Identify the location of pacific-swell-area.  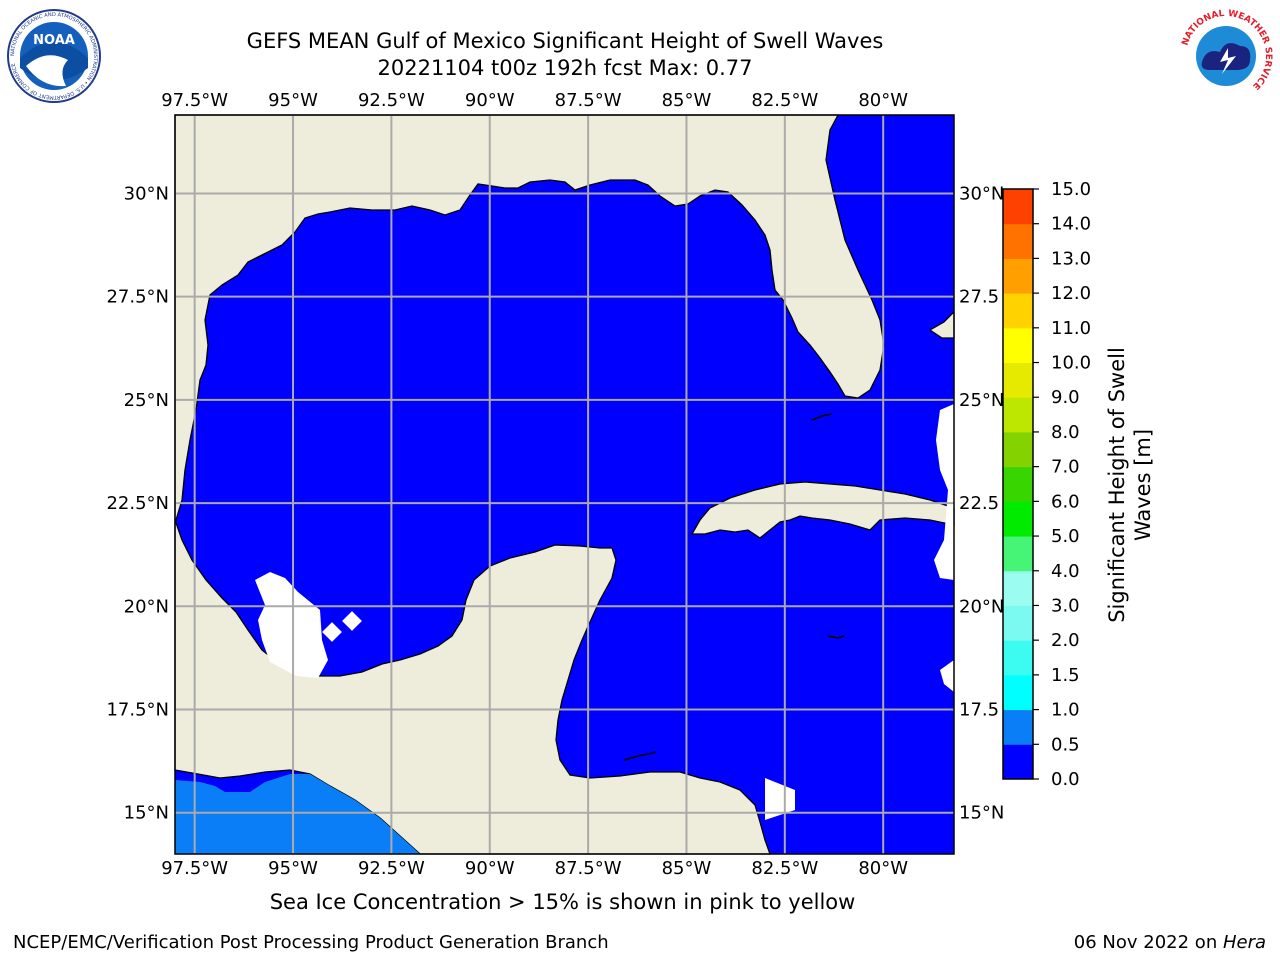
(297, 814).